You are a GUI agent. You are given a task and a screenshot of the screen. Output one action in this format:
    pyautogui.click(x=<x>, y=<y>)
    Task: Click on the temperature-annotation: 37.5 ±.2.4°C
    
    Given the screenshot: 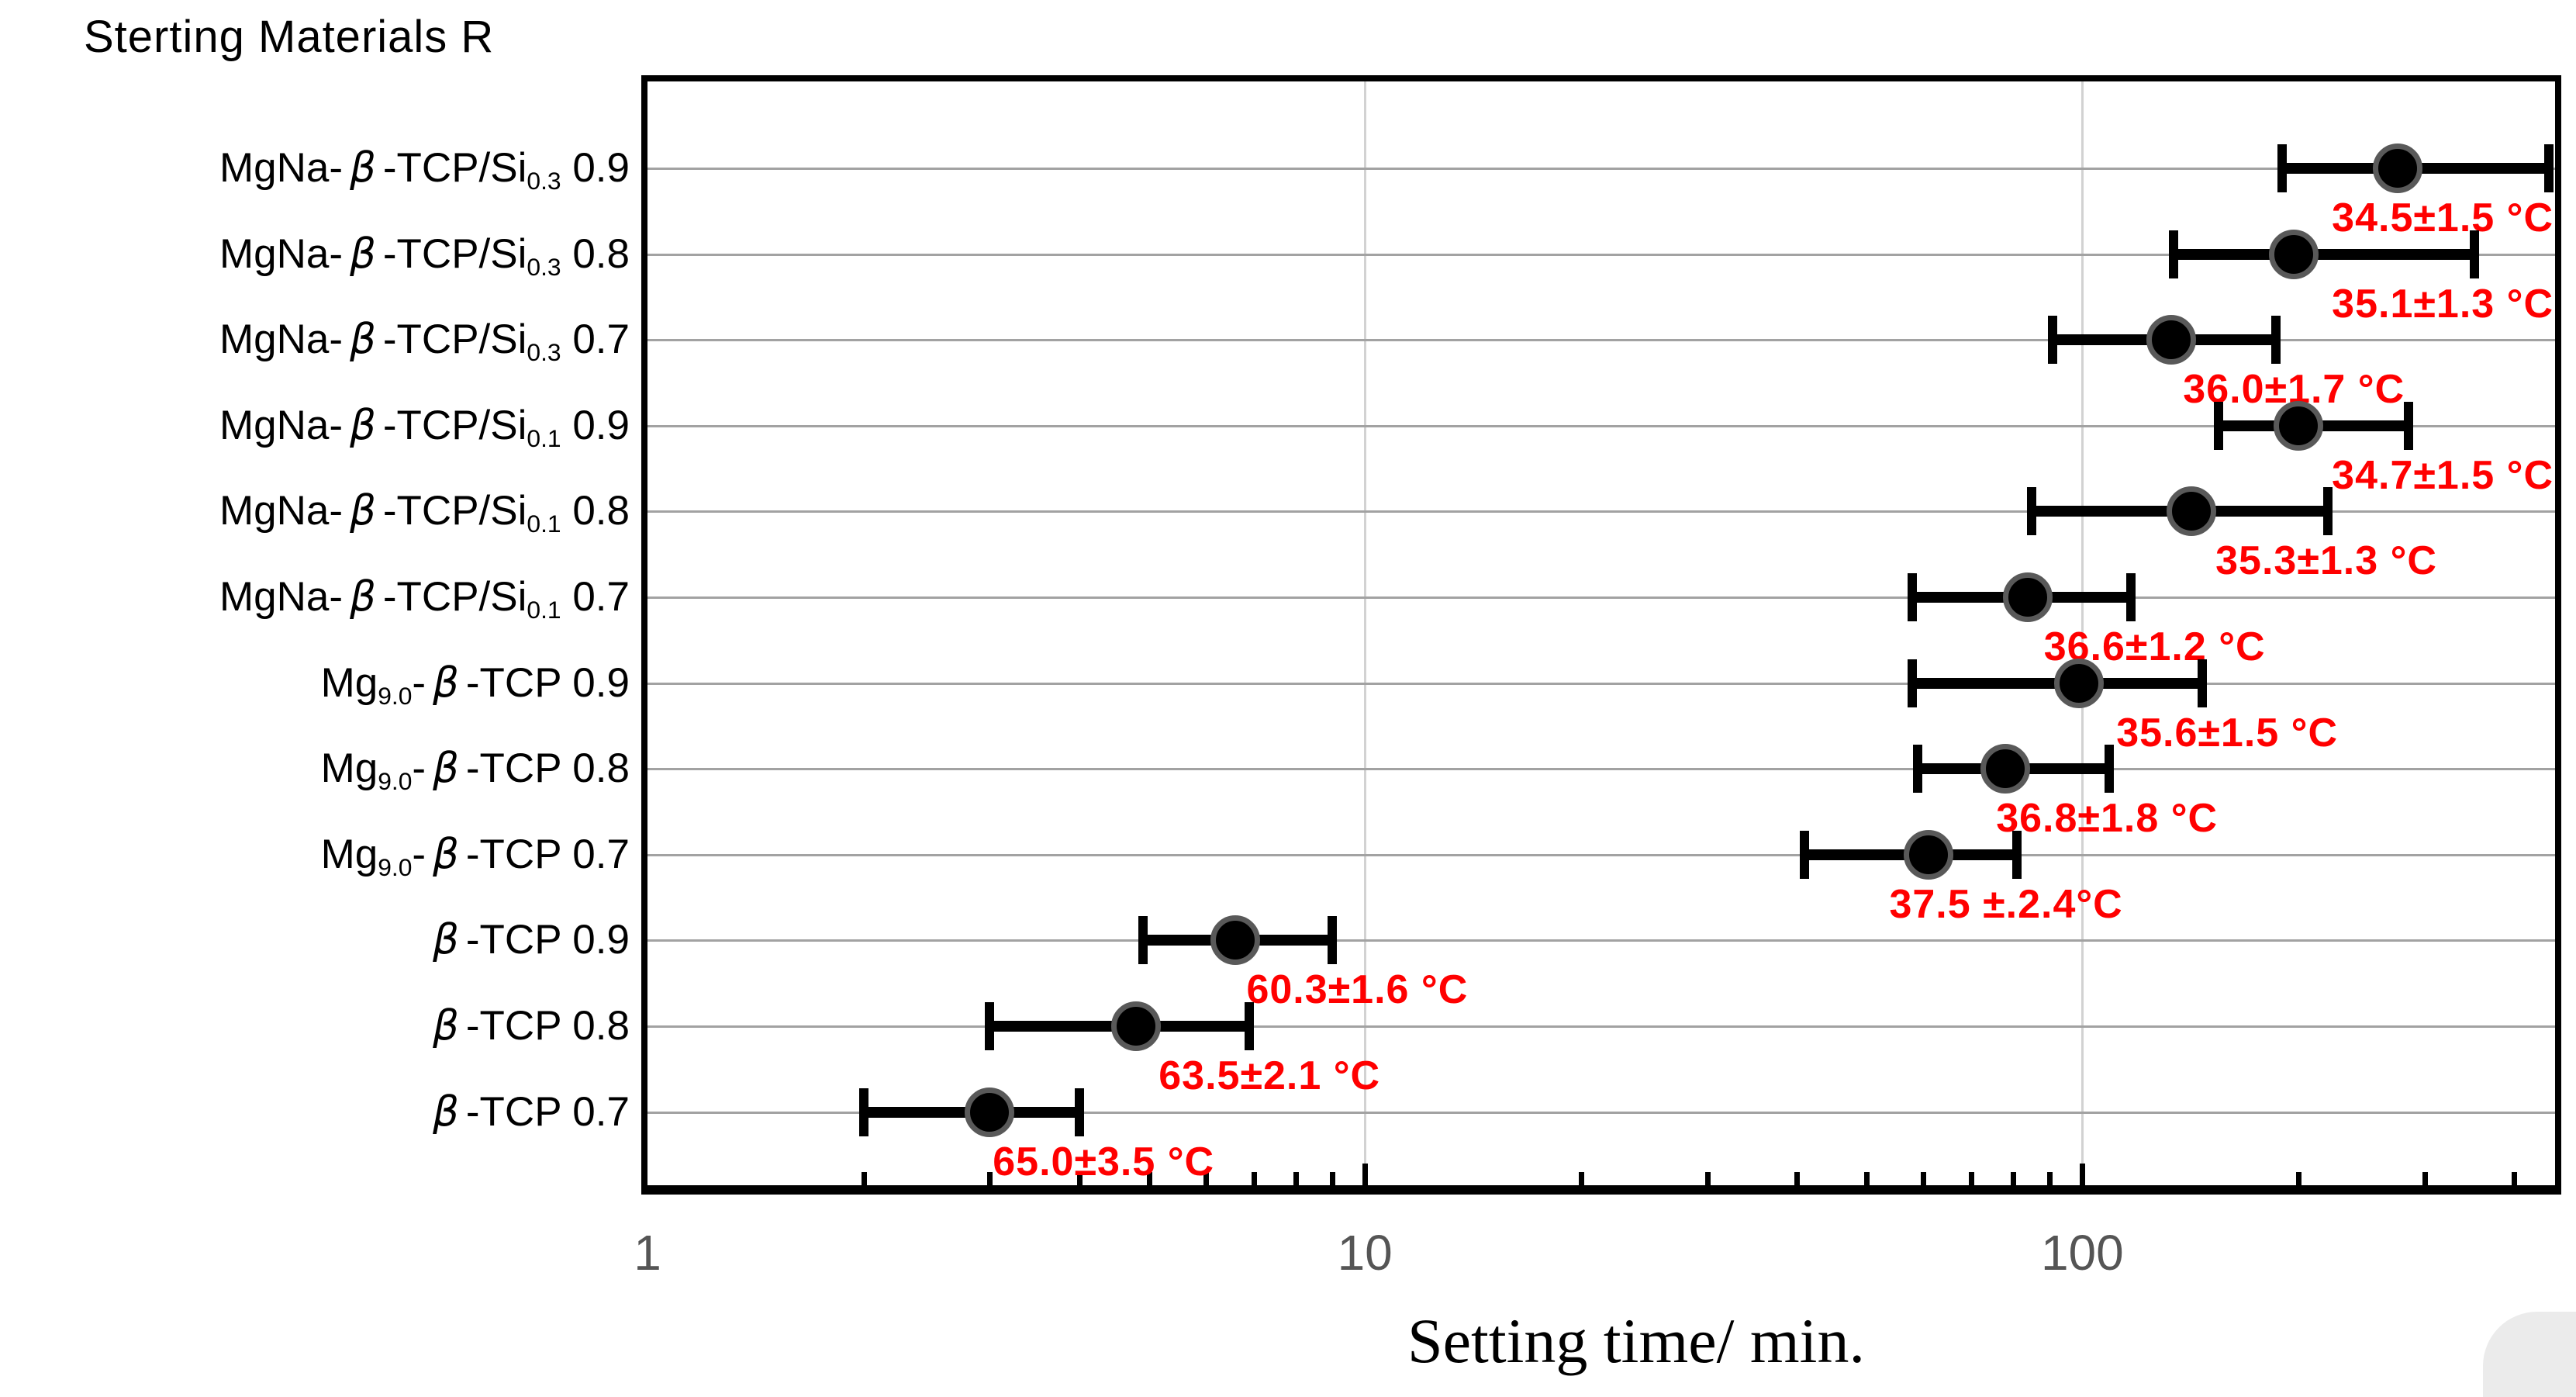 What is the action you would take?
    pyautogui.click(x=2006, y=904)
    